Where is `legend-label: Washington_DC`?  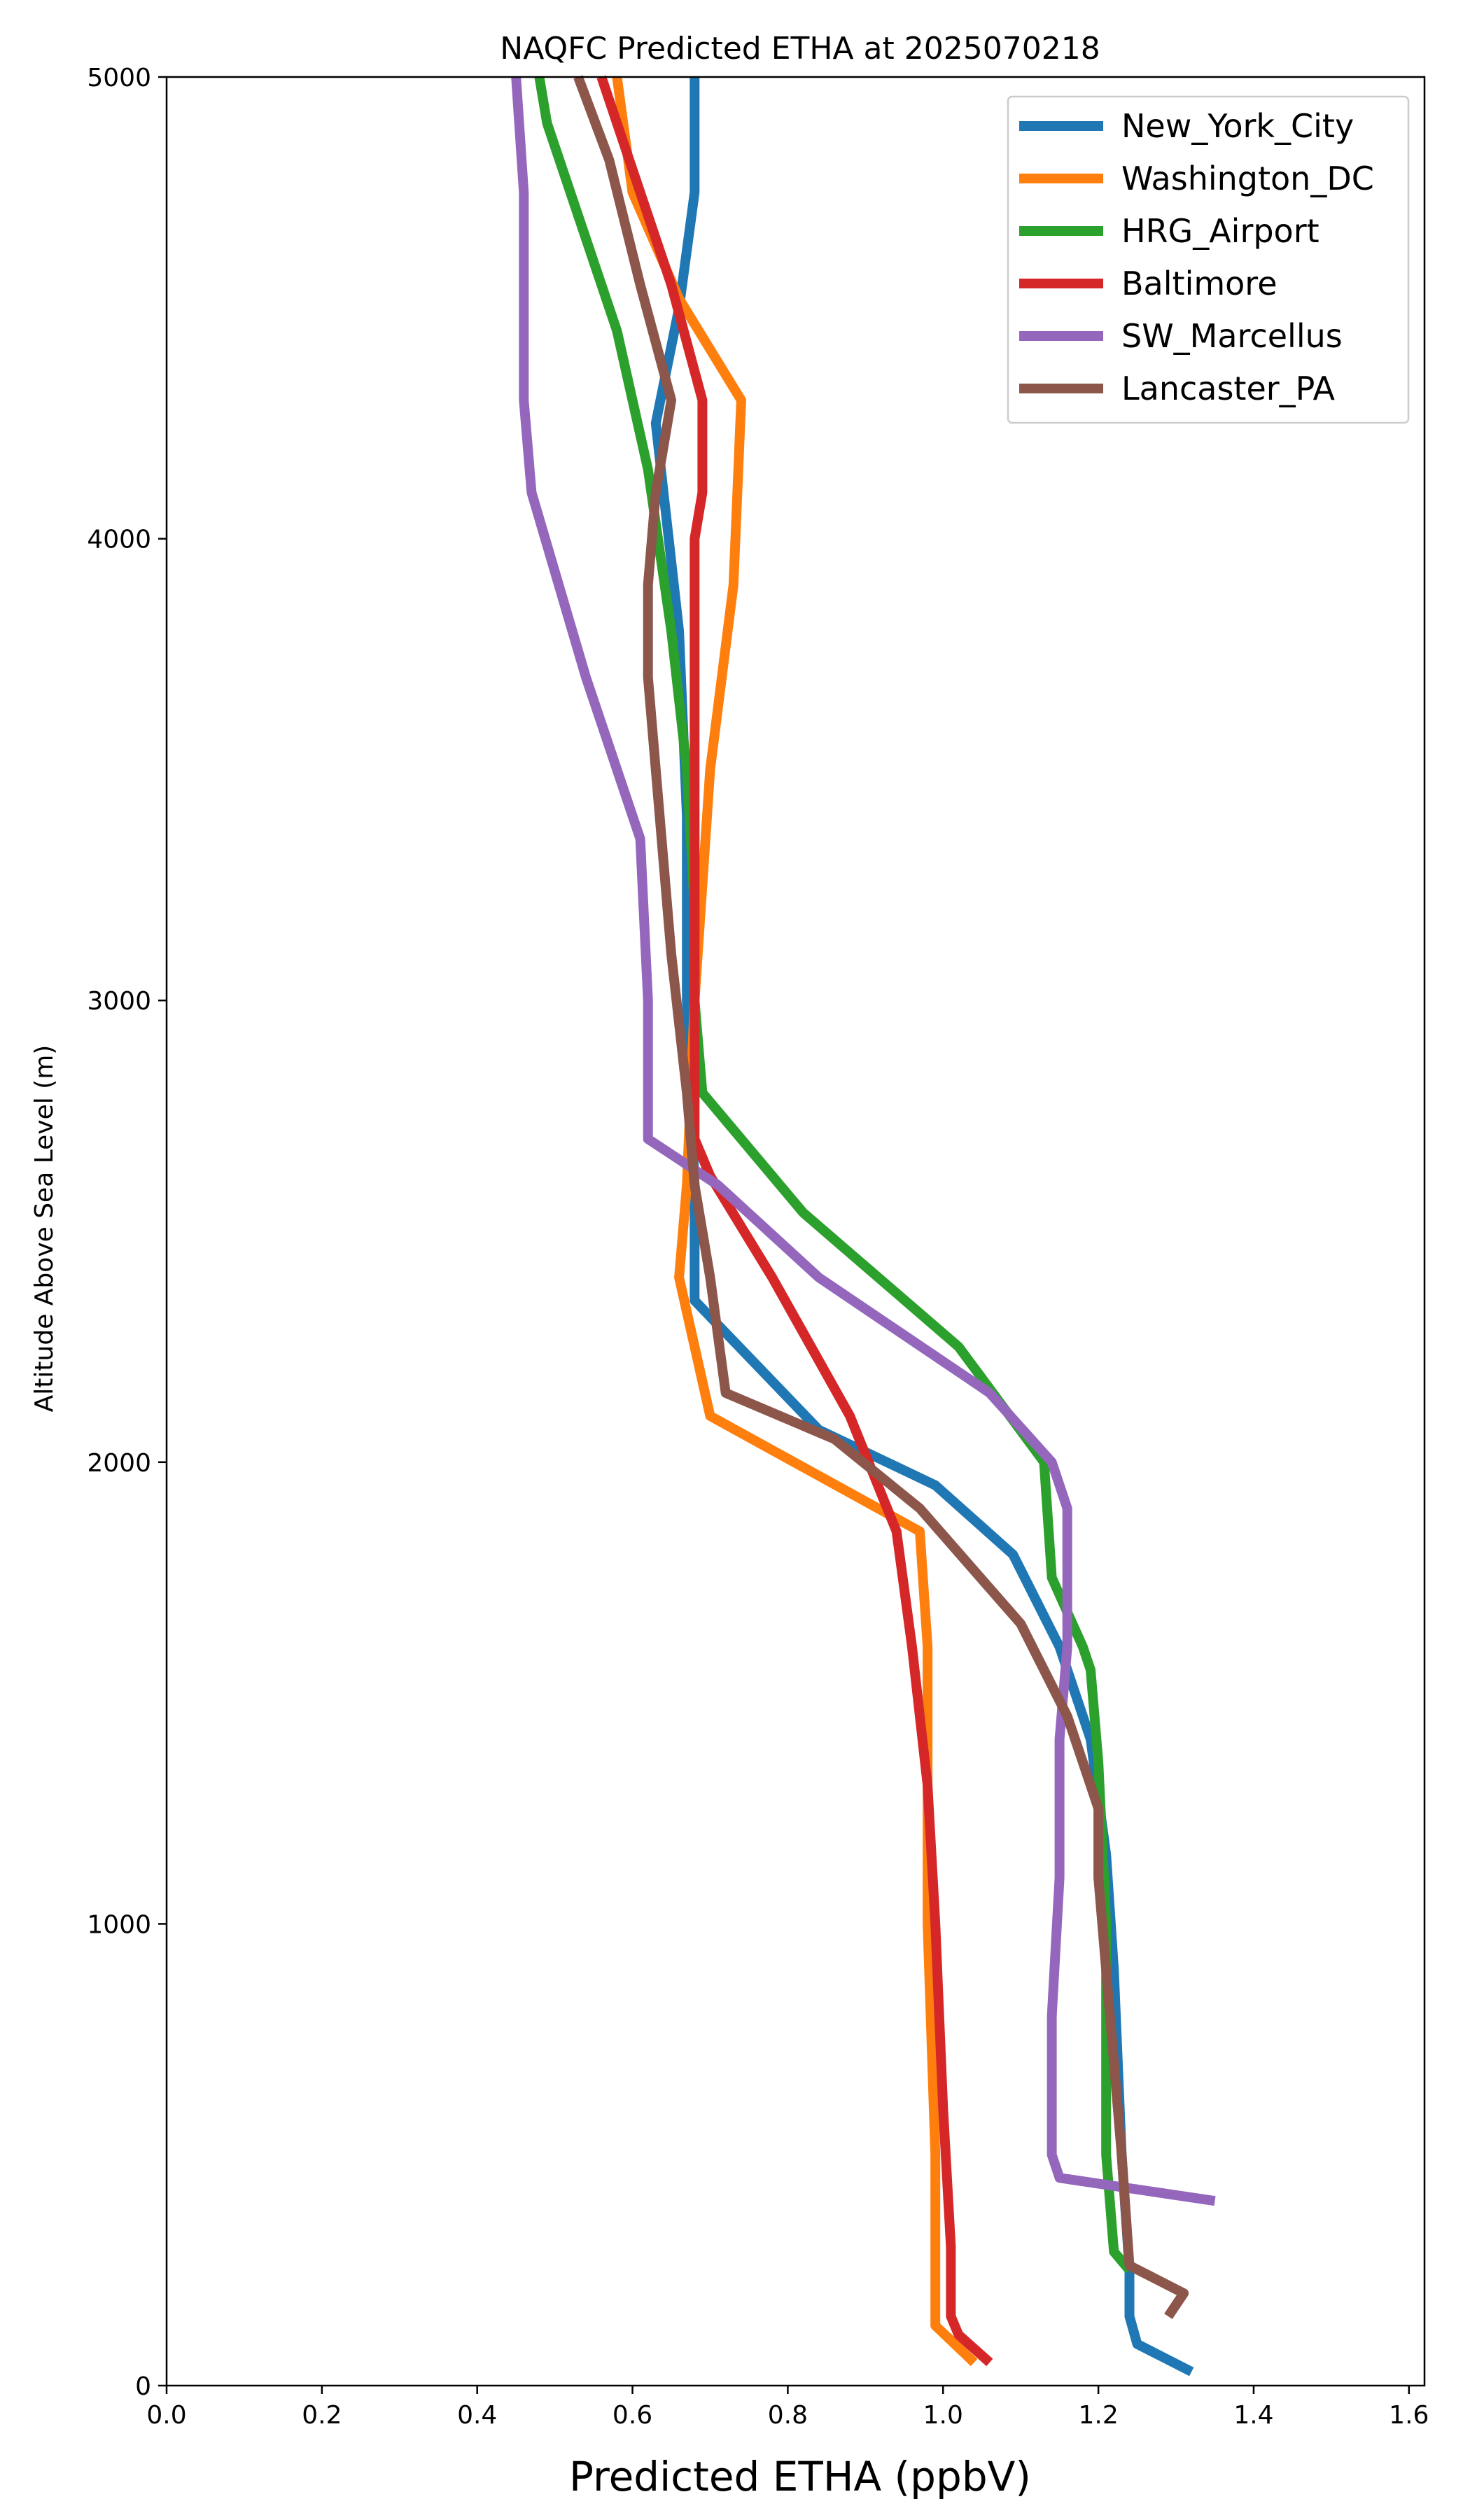 legend-label: Washington_DC is located at coordinates (1247, 178).